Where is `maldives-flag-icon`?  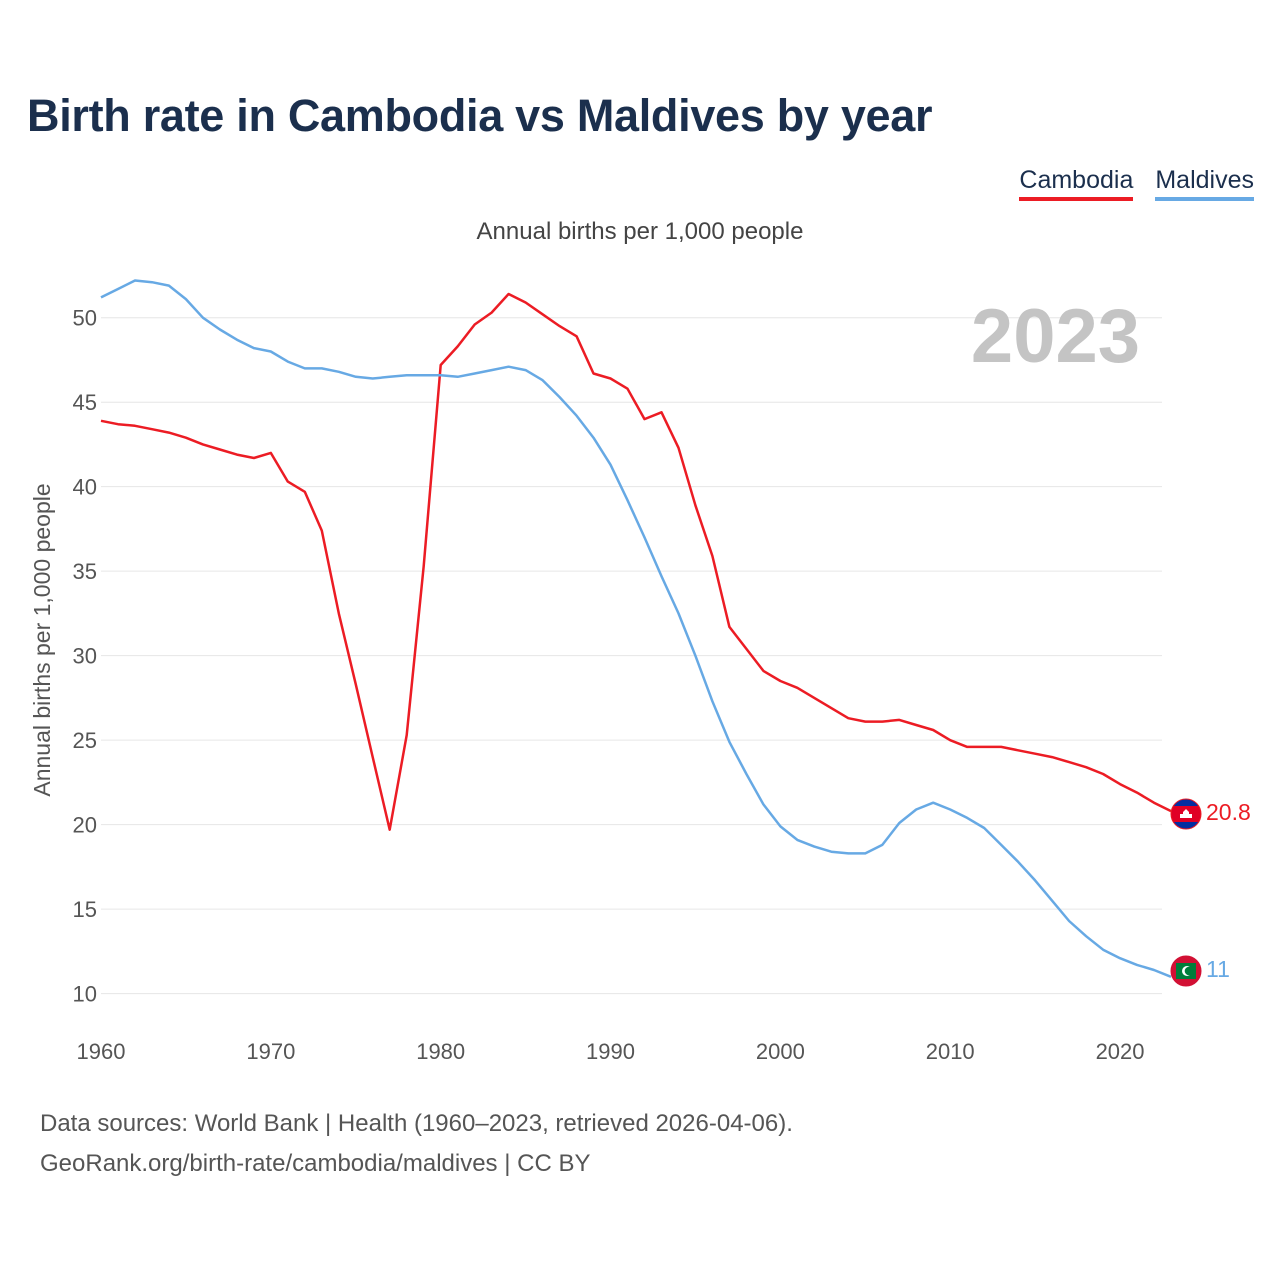 maldives-flag-icon is located at coordinates (1186, 971).